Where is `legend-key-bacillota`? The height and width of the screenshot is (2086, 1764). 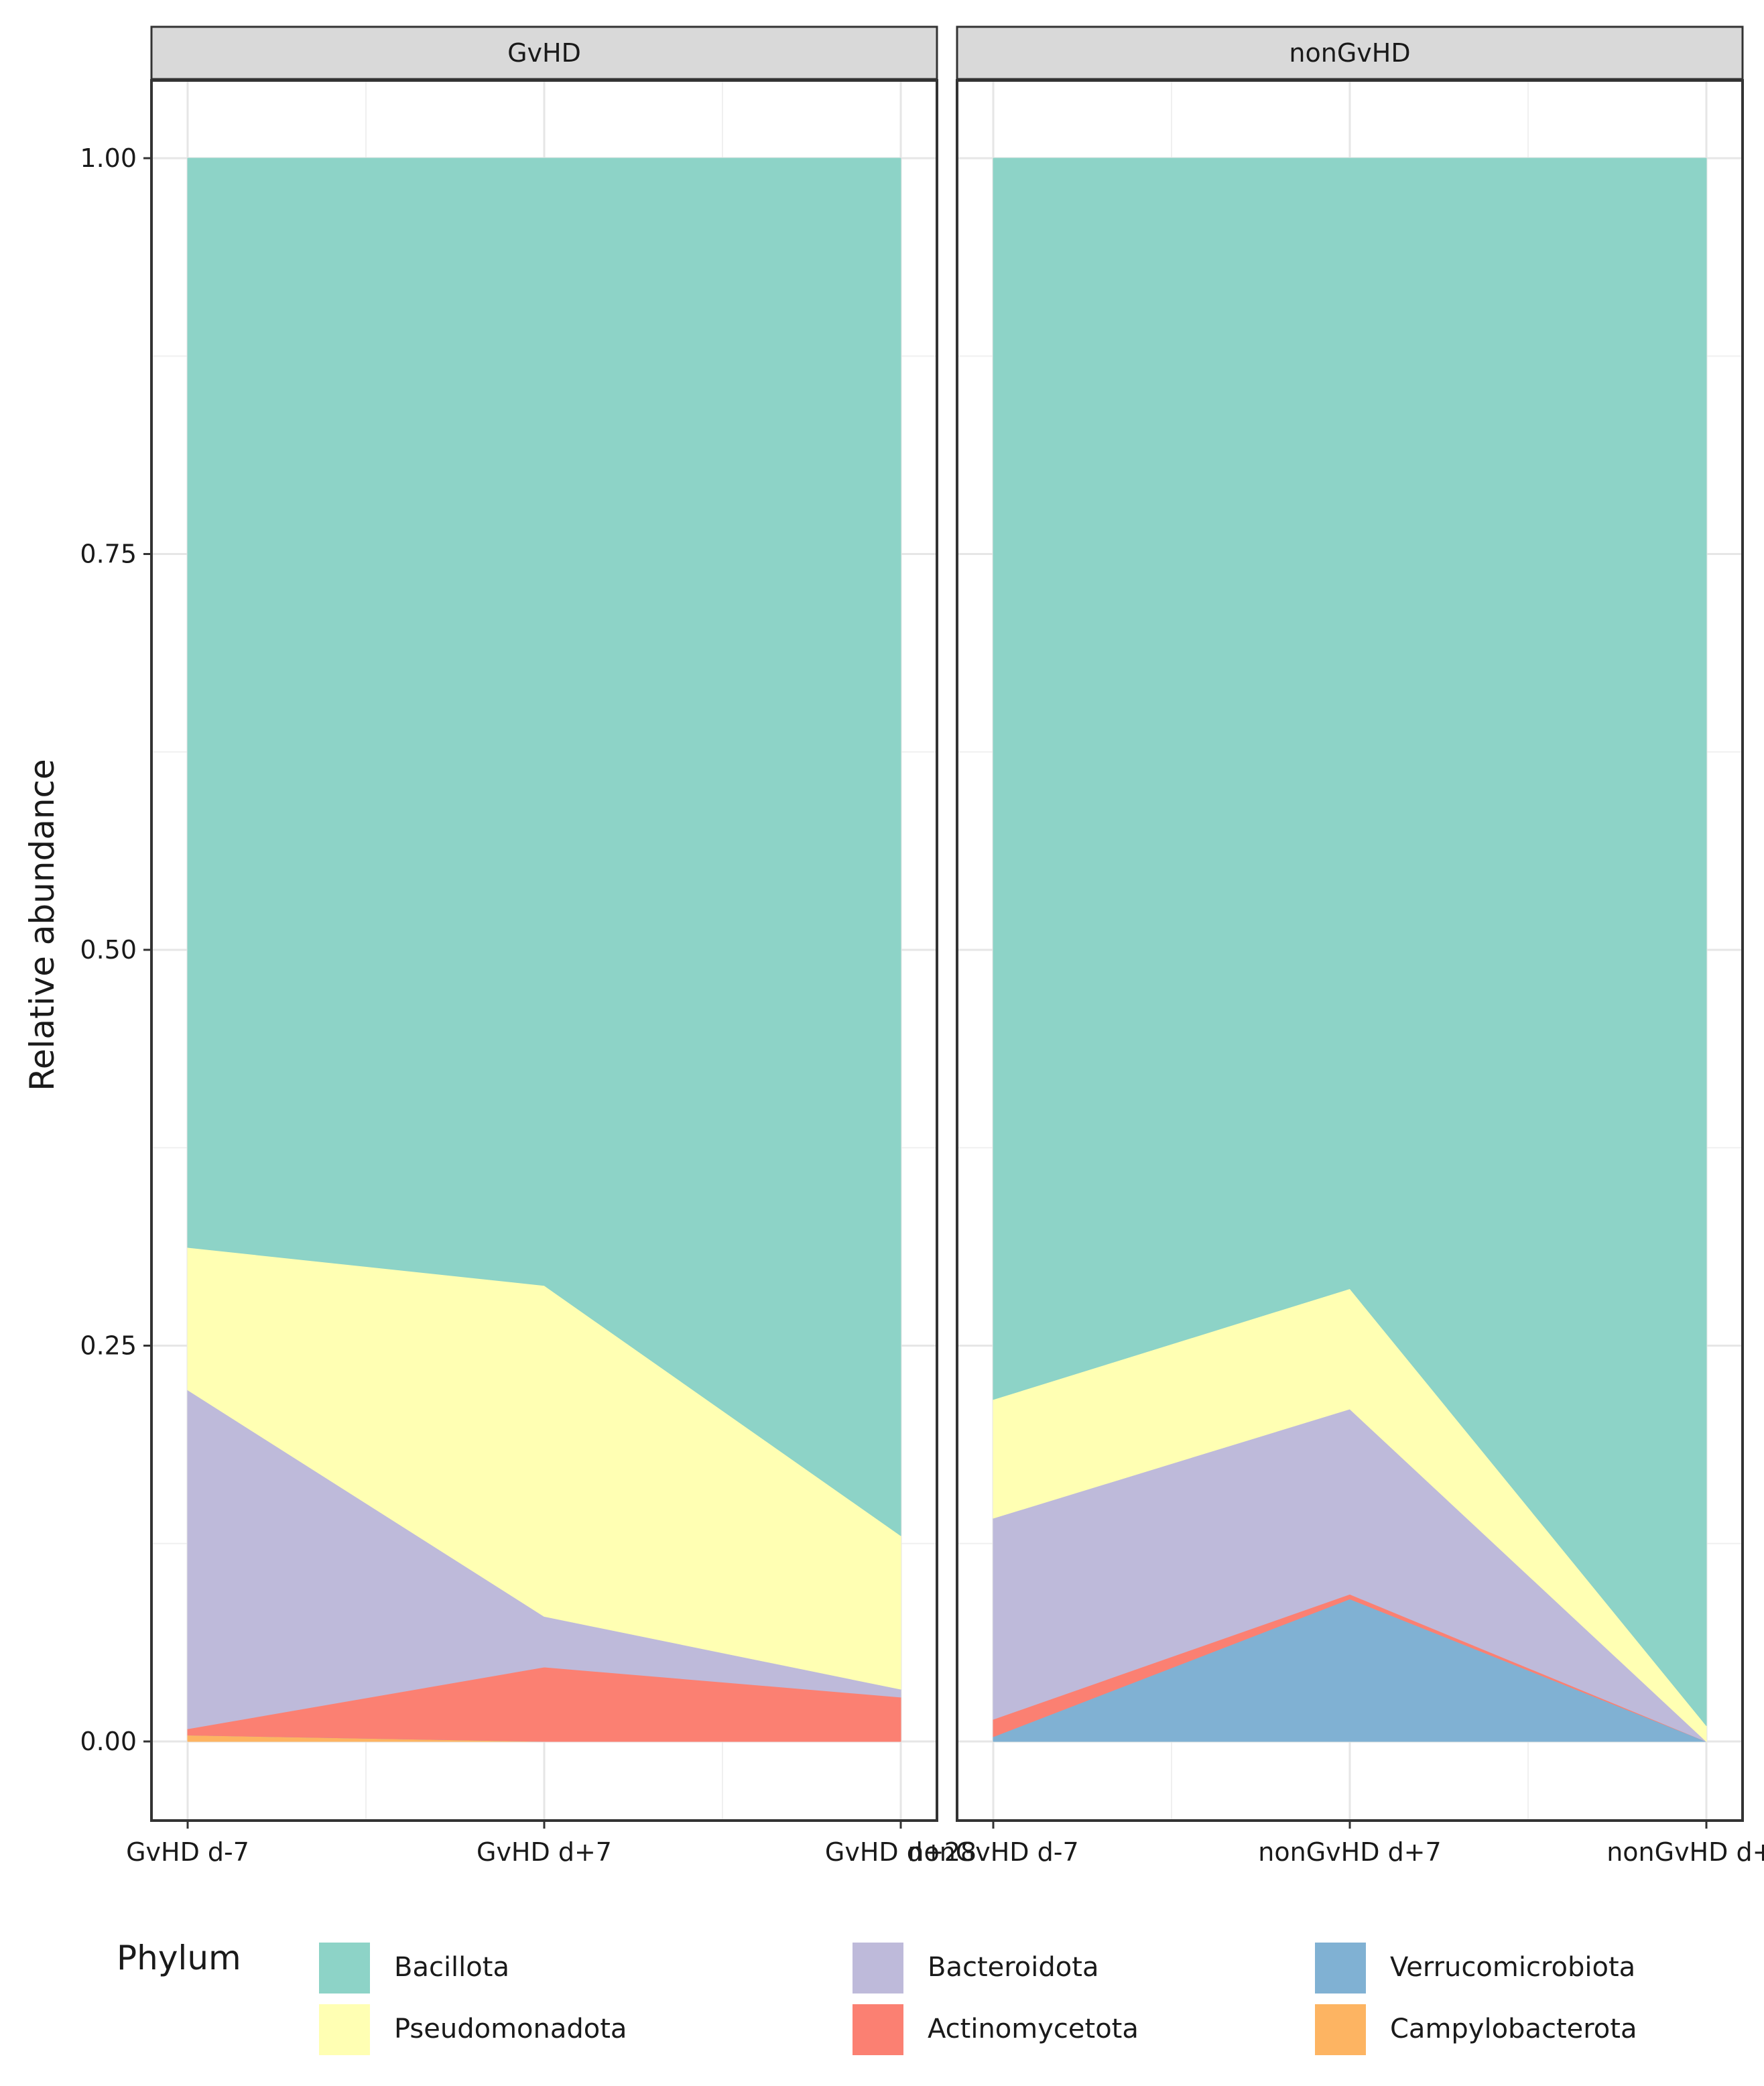 legend-key-bacillota is located at coordinates (344, 1968).